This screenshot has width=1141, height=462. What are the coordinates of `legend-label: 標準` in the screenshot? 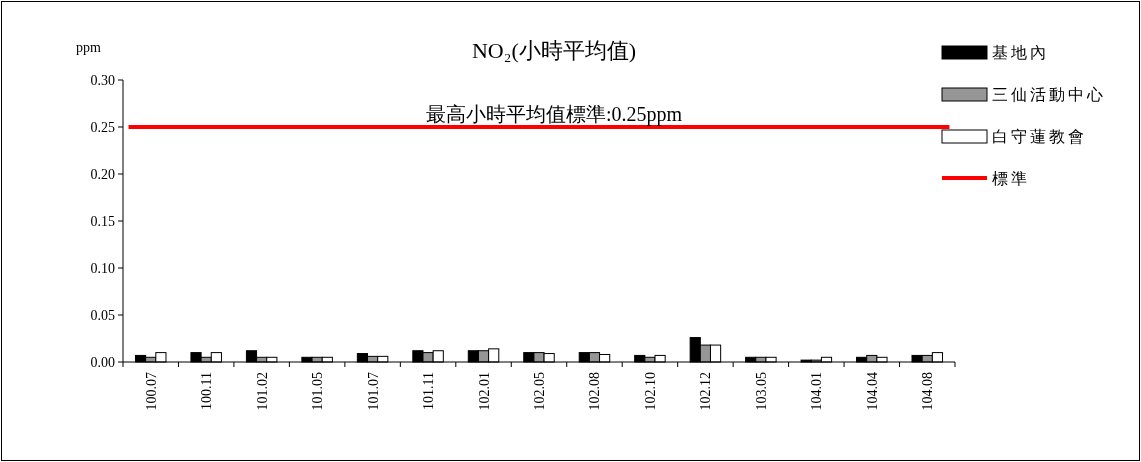 It's located at (1011, 178).